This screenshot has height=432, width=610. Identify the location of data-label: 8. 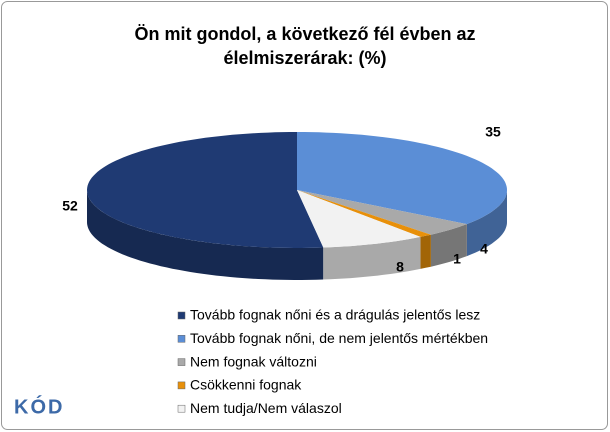
(400, 267).